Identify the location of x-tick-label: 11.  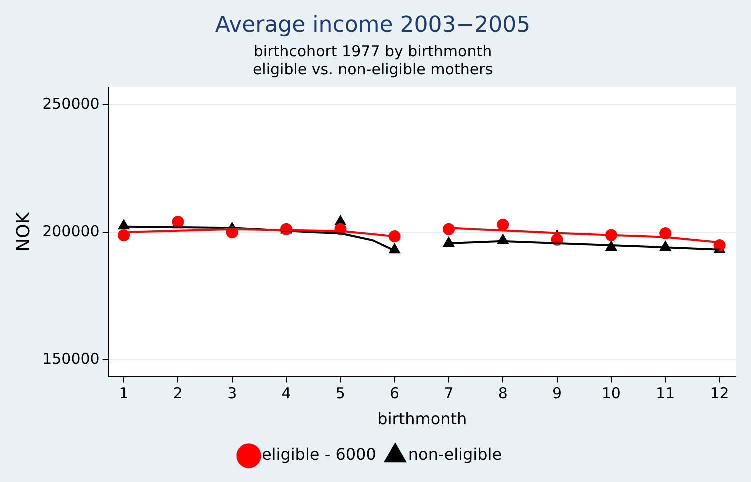
(666, 393).